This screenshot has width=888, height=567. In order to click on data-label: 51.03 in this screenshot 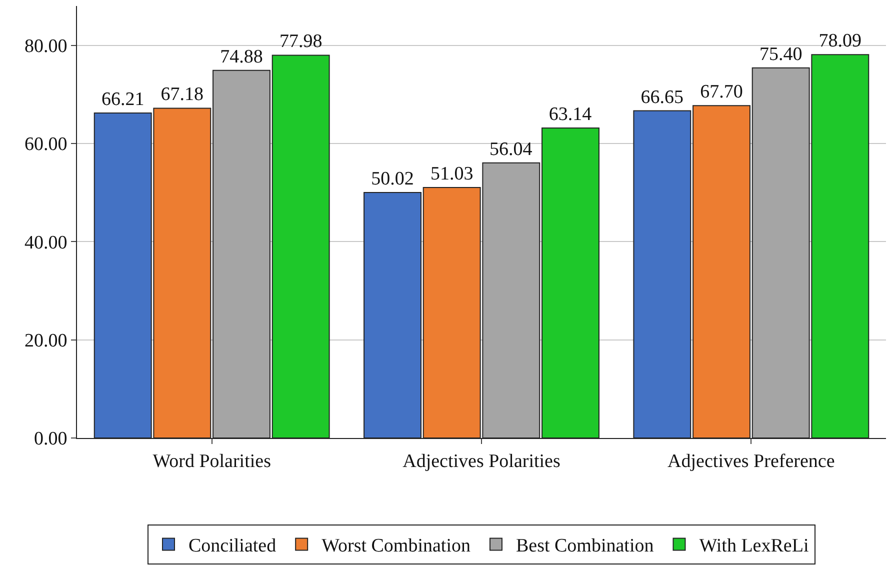, I will do `click(452, 173)`.